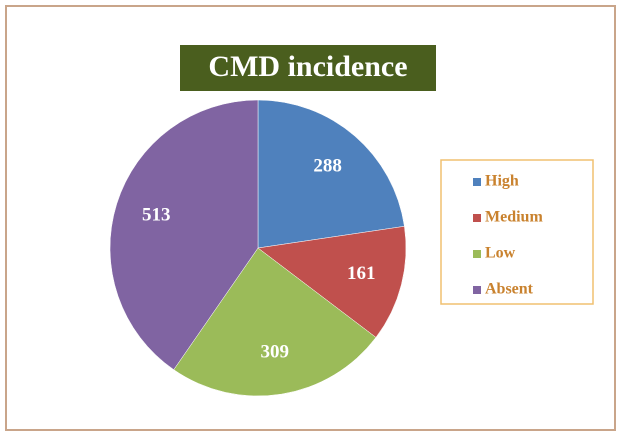 The height and width of the screenshot is (437, 623). Describe the element at coordinates (500, 253) in the screenshot. I see `legend-label: Low` at that location.